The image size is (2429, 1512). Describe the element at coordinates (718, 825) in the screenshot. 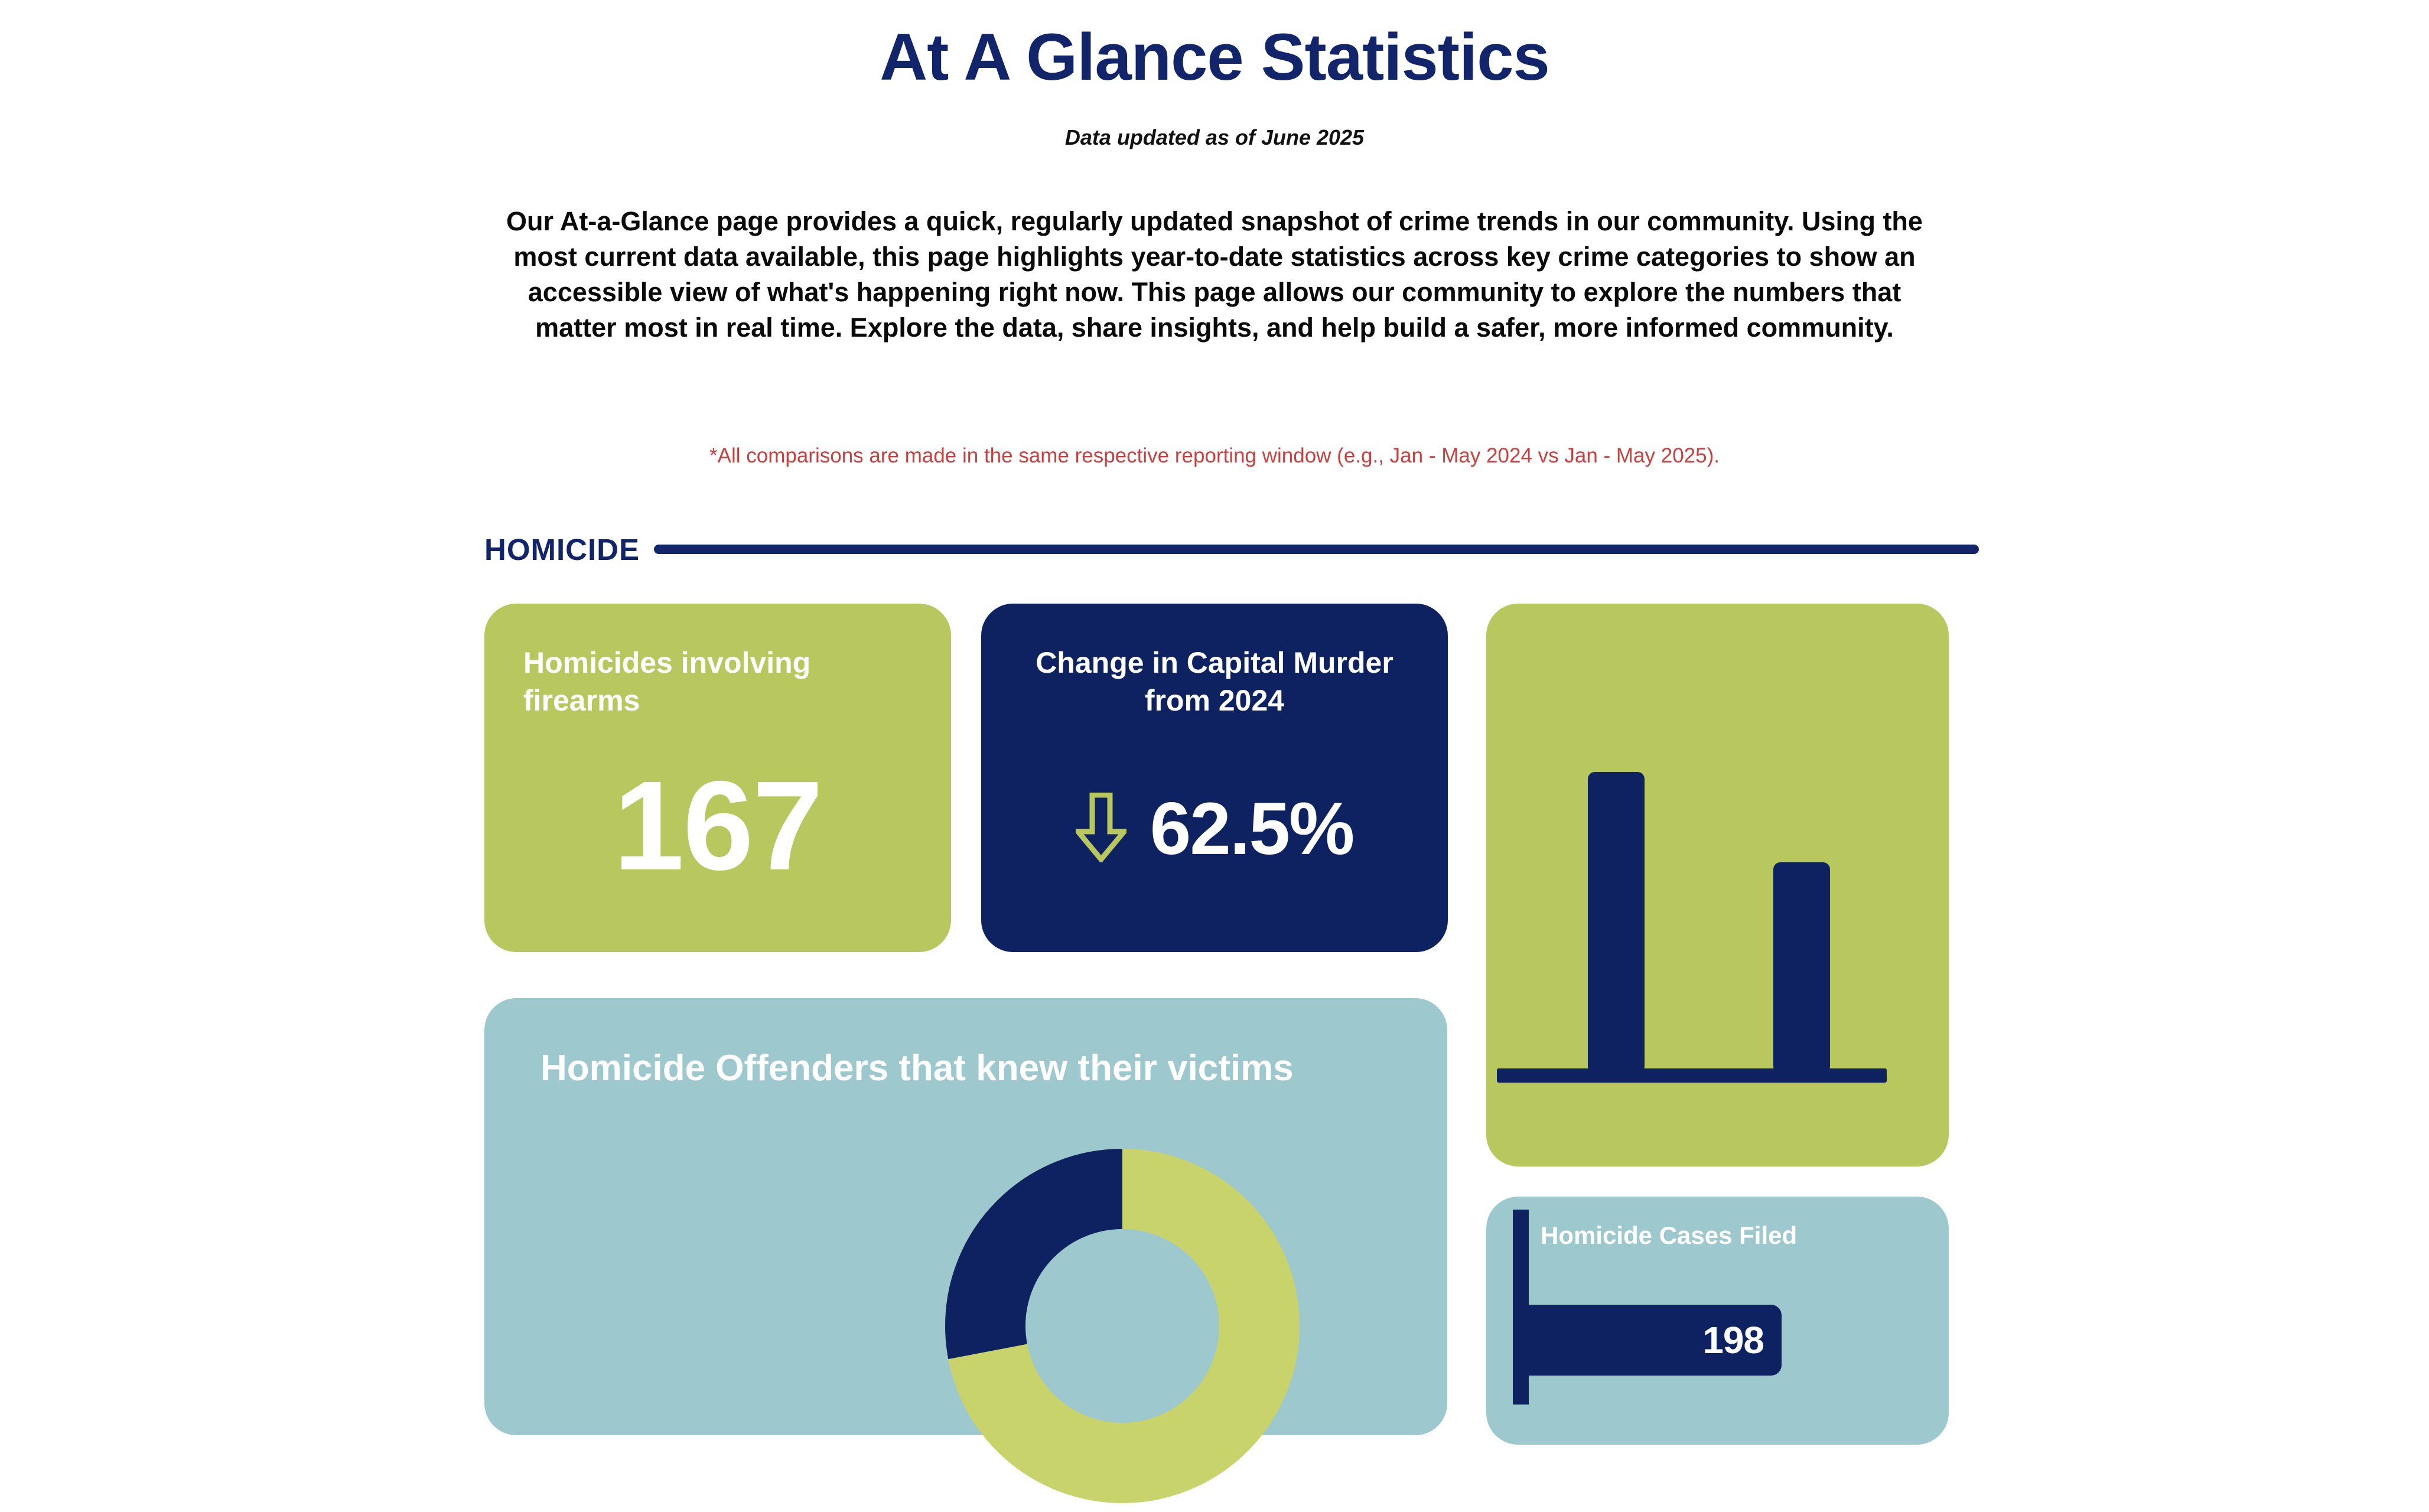

I see `stat-card-value: 167` at that location.